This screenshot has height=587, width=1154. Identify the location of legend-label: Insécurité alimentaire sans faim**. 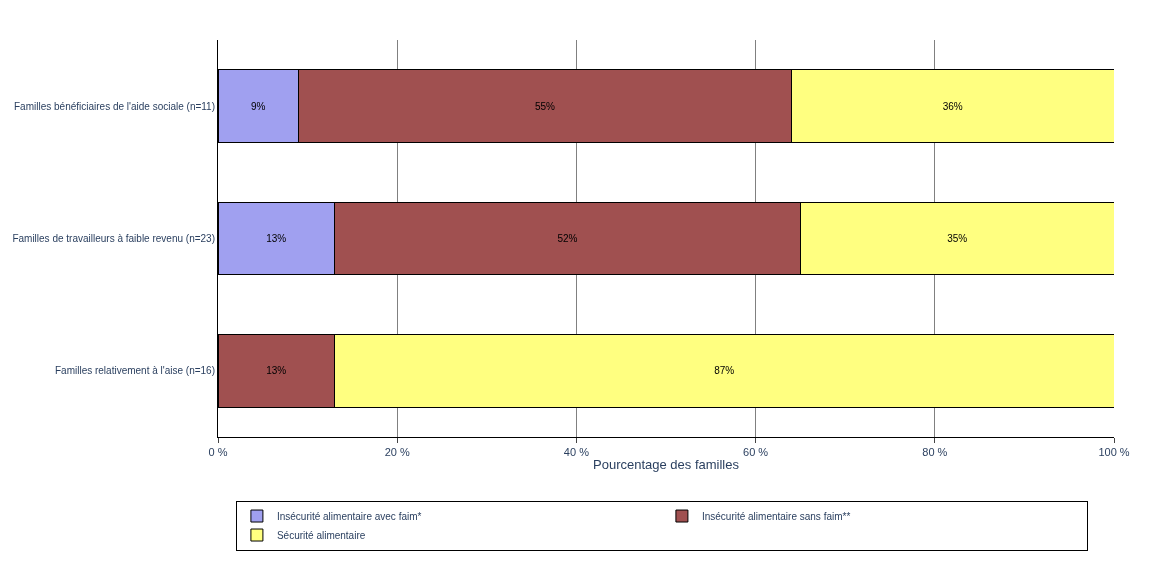
(776, 516).